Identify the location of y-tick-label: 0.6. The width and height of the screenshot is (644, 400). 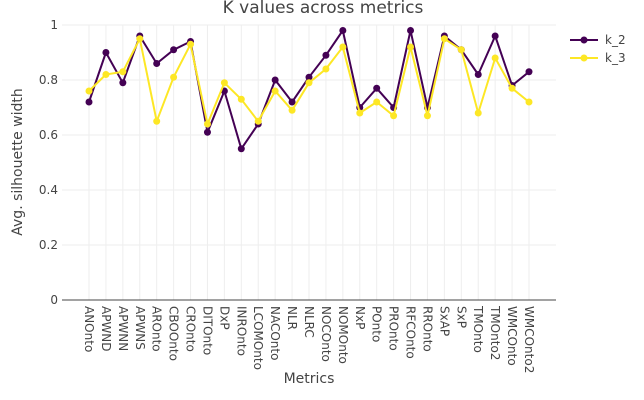
(48, 135).